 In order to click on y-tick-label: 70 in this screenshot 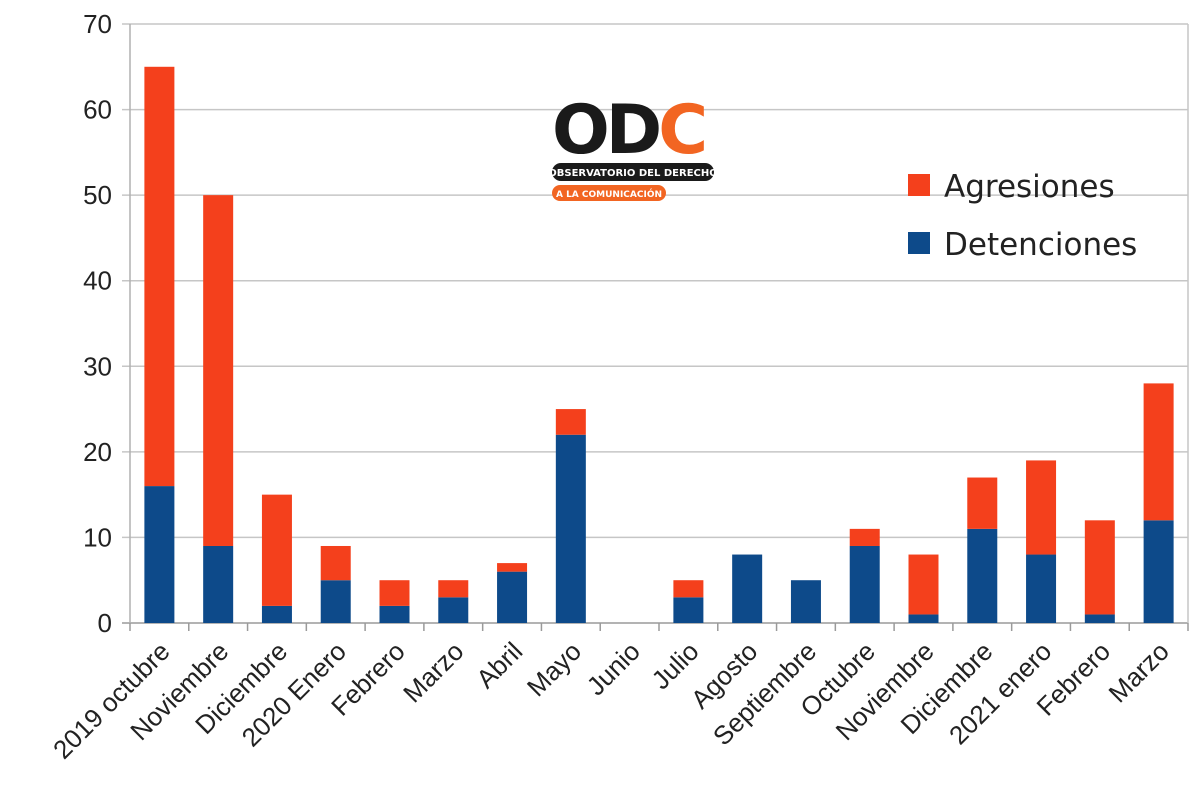, I will do `click(97, 24)`.